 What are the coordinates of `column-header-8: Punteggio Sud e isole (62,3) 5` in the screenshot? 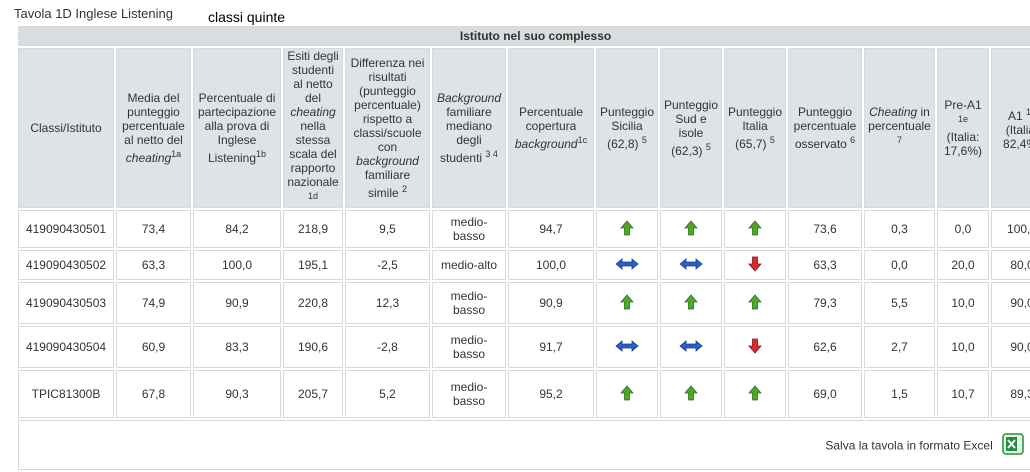 It's located at (691, 128).